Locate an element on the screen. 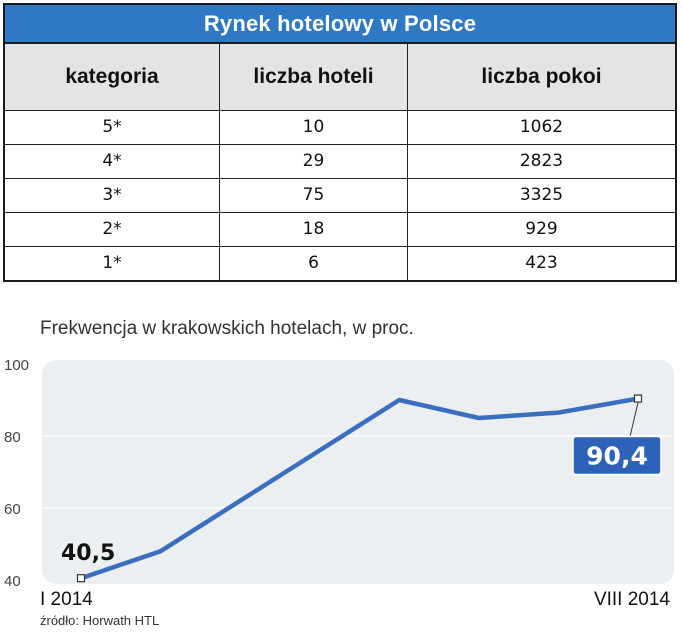 The image size is (683, 640). cell-hotel-count: 29 is located at coordinates (314, 161).